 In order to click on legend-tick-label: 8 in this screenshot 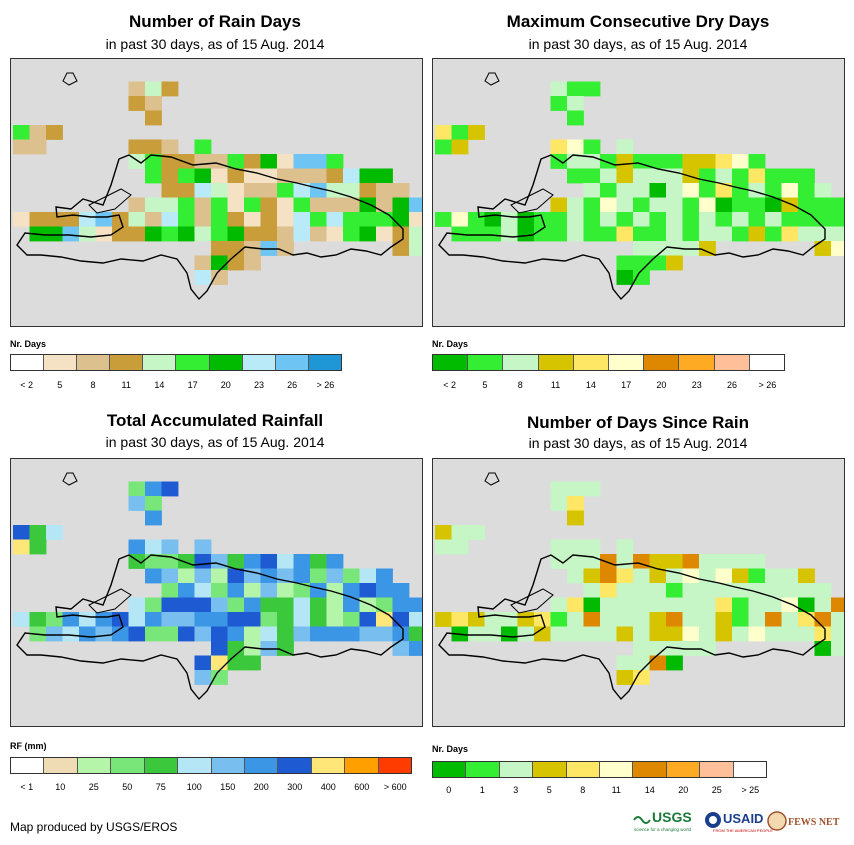, I will do `click(520, 385)`.